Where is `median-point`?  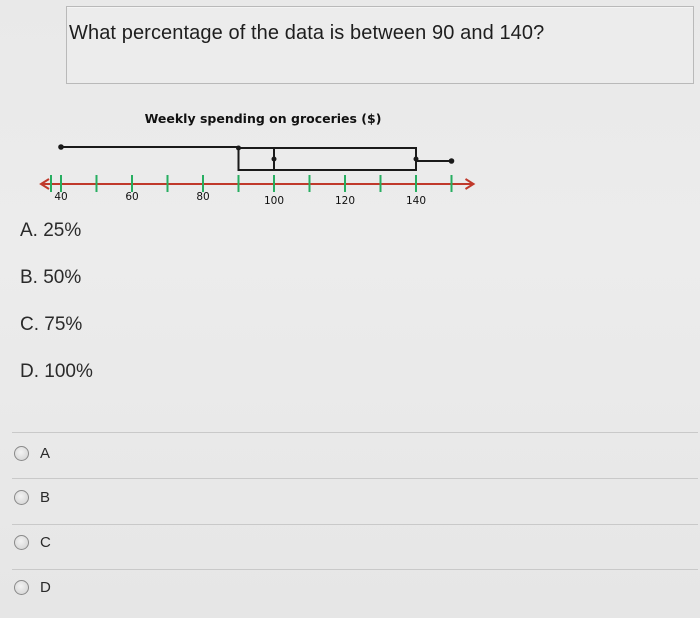 median-point is located at coordinates (274, 159).